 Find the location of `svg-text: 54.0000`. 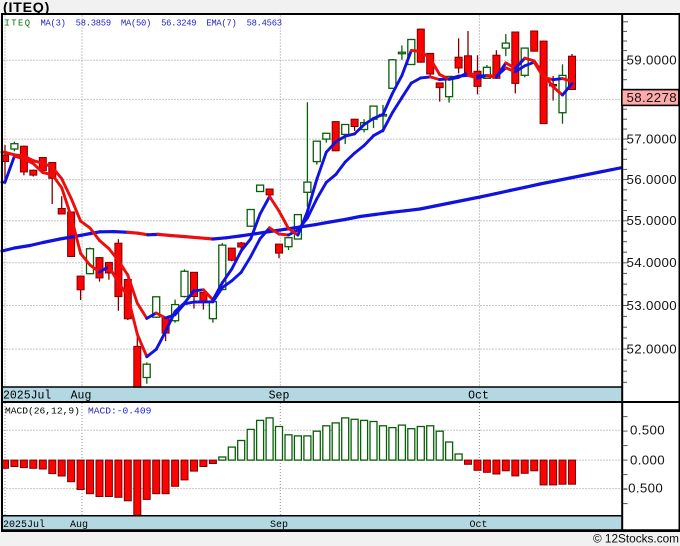

svg-text: 54.0000 is located at coordinates (652, 262).